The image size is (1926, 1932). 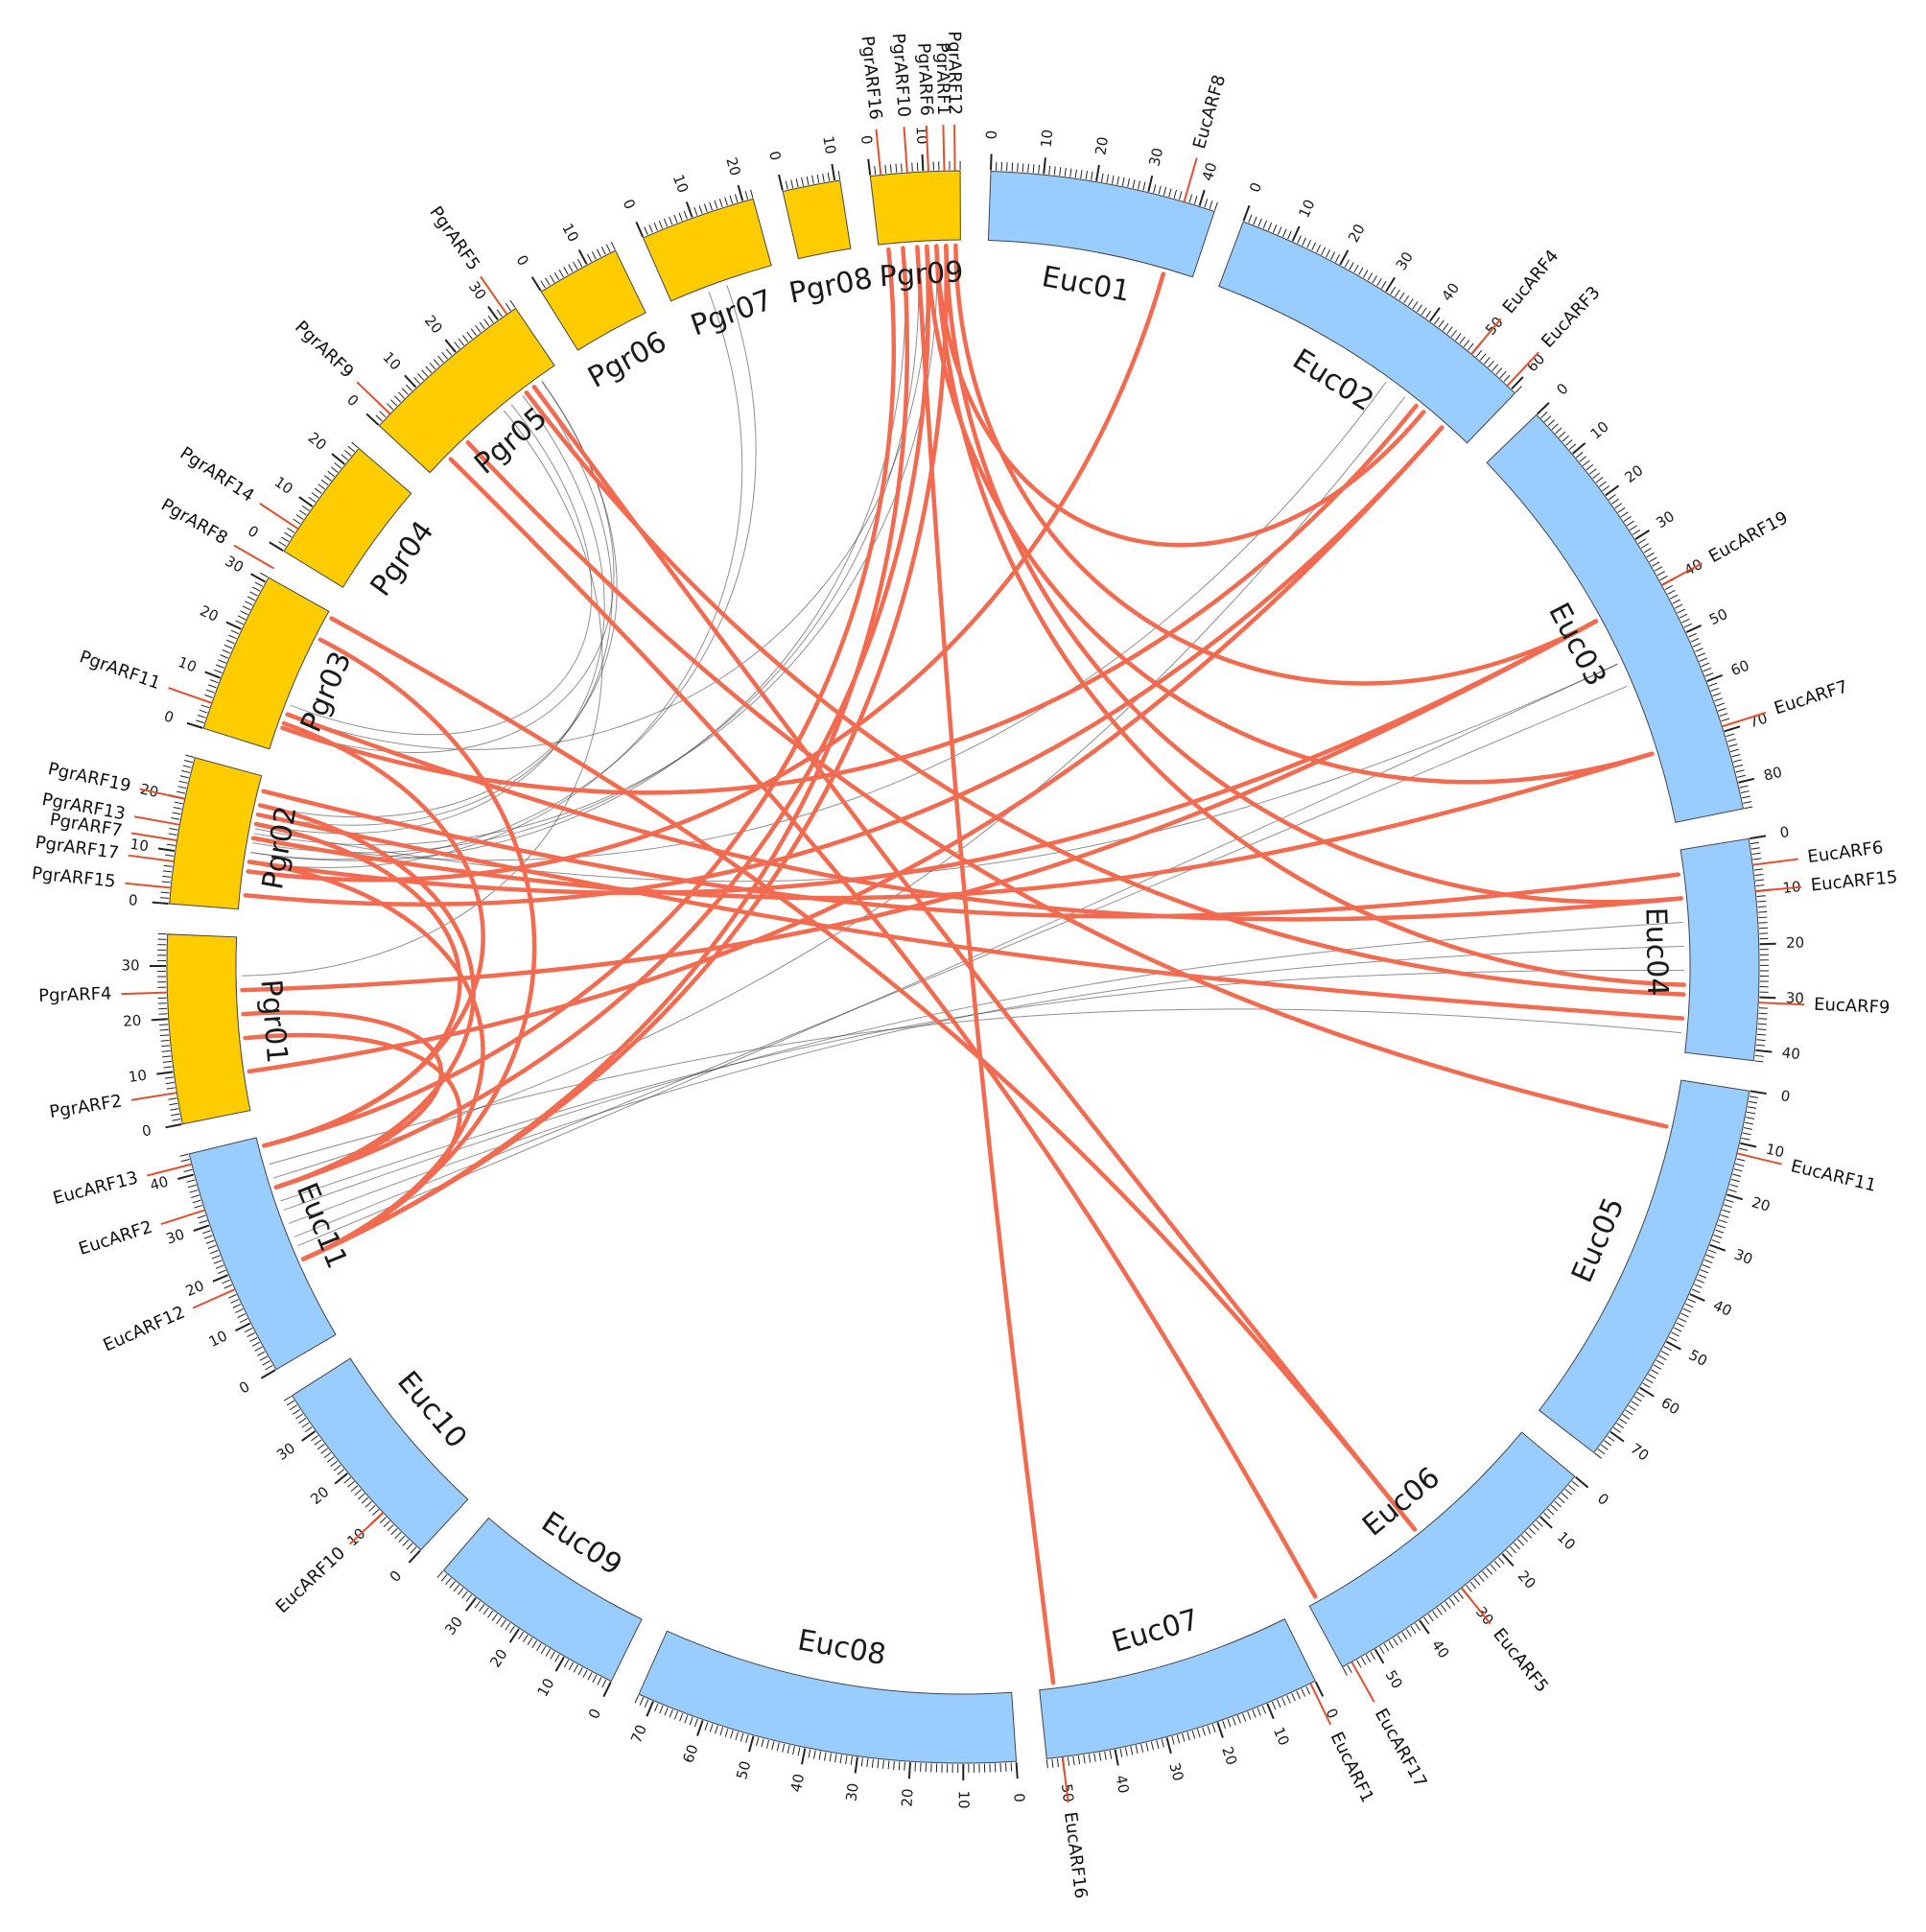 I want to click on background-link, so click(x=430, y=615).